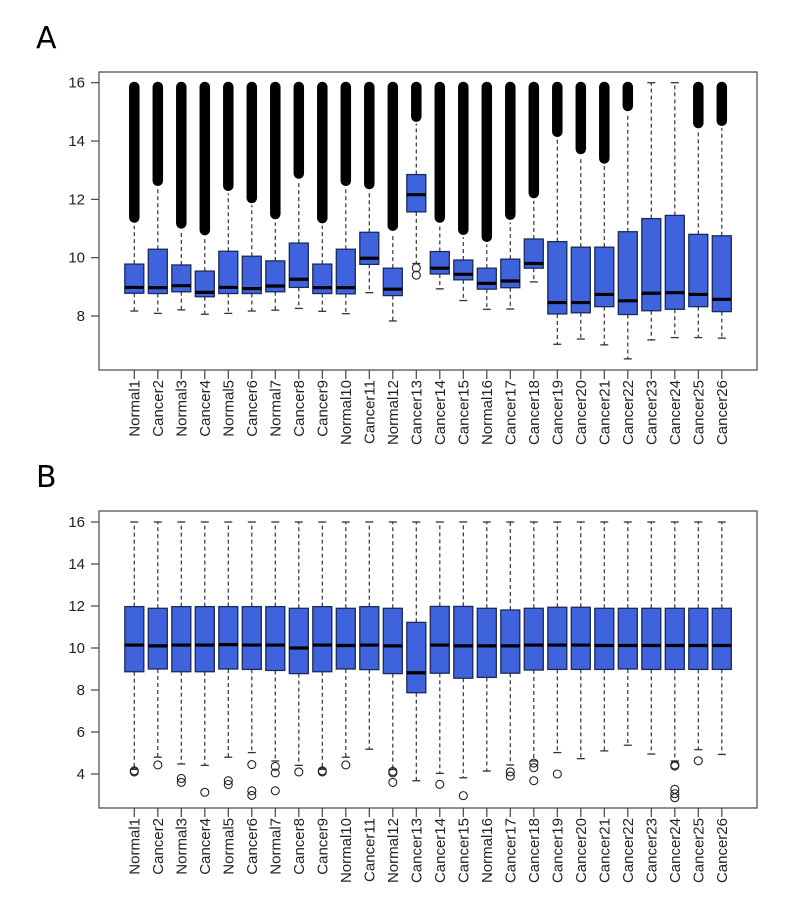 This screenshot has width=805, height=915. What do you see at coordinates (322, 846) in the screenshot?
I see `x-tick-label: Cancer9` at bounding box center [322, 846].